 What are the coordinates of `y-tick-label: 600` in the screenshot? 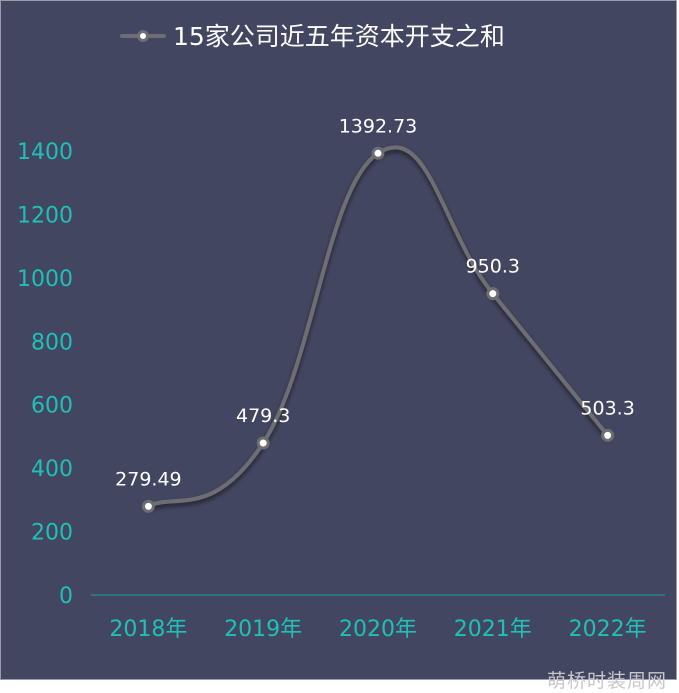 It's located at (52, 406).